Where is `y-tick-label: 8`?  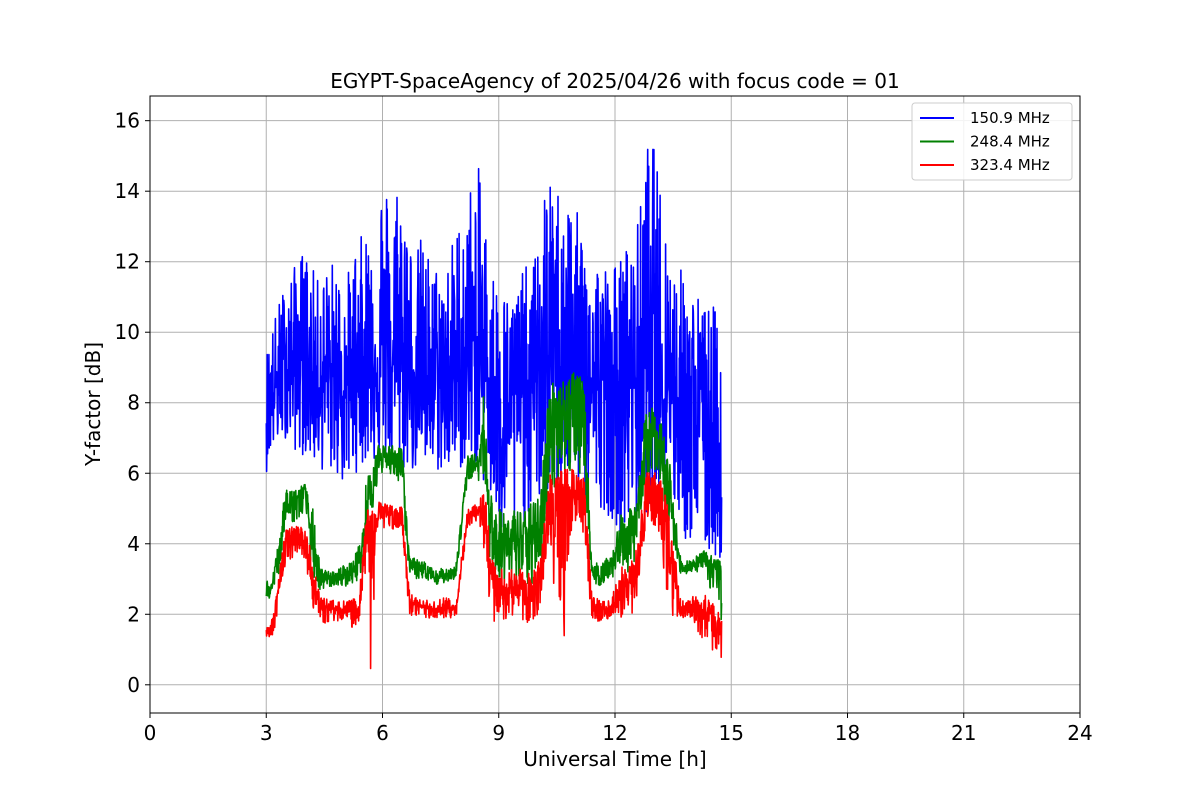 y-tick-label: 8 is located at coordinates (133, 403).